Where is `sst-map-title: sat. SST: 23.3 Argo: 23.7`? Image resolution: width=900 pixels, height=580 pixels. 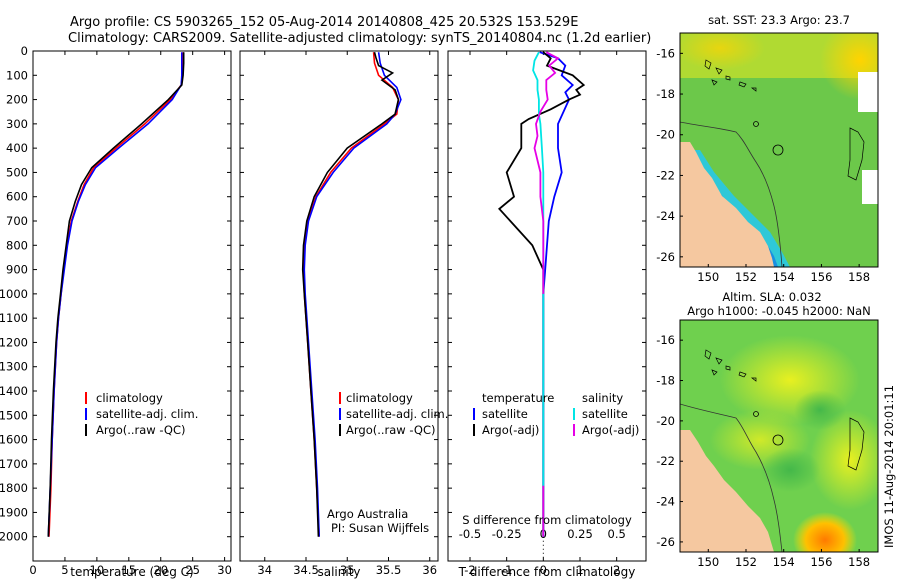
sst-map-title: sat. SST: 23.3 Argo: 23.7 is located at coordinates (779, 20).